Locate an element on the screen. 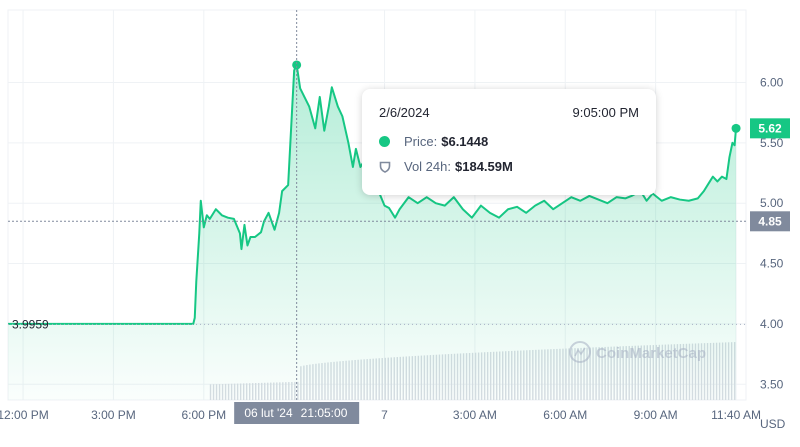 The height and width of the screenshot is (447, 800). tooltip-price-key: Price: is located at coordinates (421, 141).